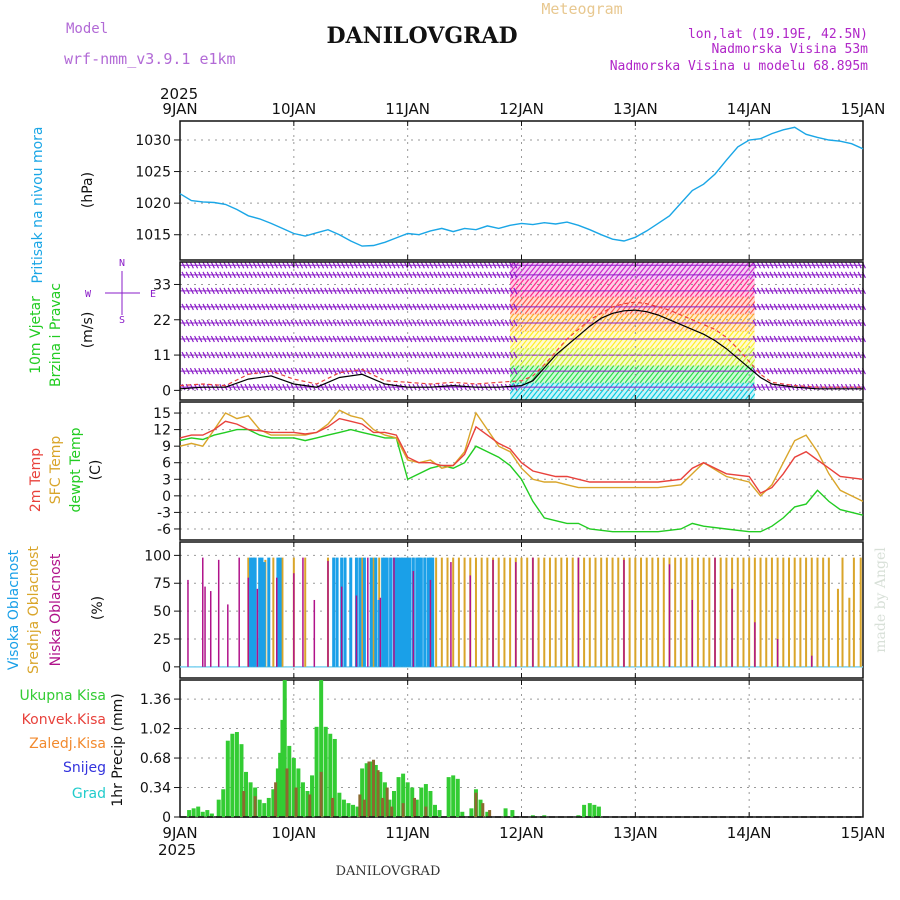  I want to click on wind-band, so click(632, 305).